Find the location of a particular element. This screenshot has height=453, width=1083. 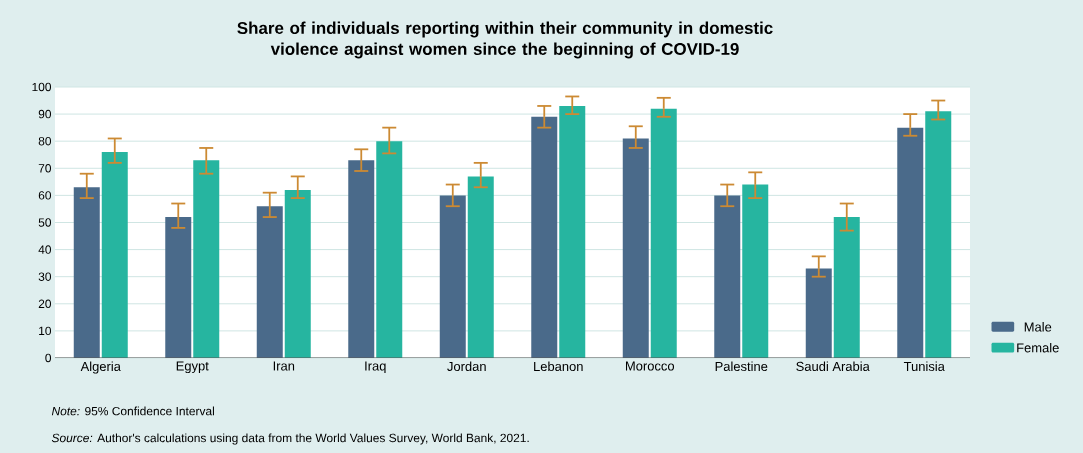

y-tick-label: 100 is located at coordinates (42, 87).